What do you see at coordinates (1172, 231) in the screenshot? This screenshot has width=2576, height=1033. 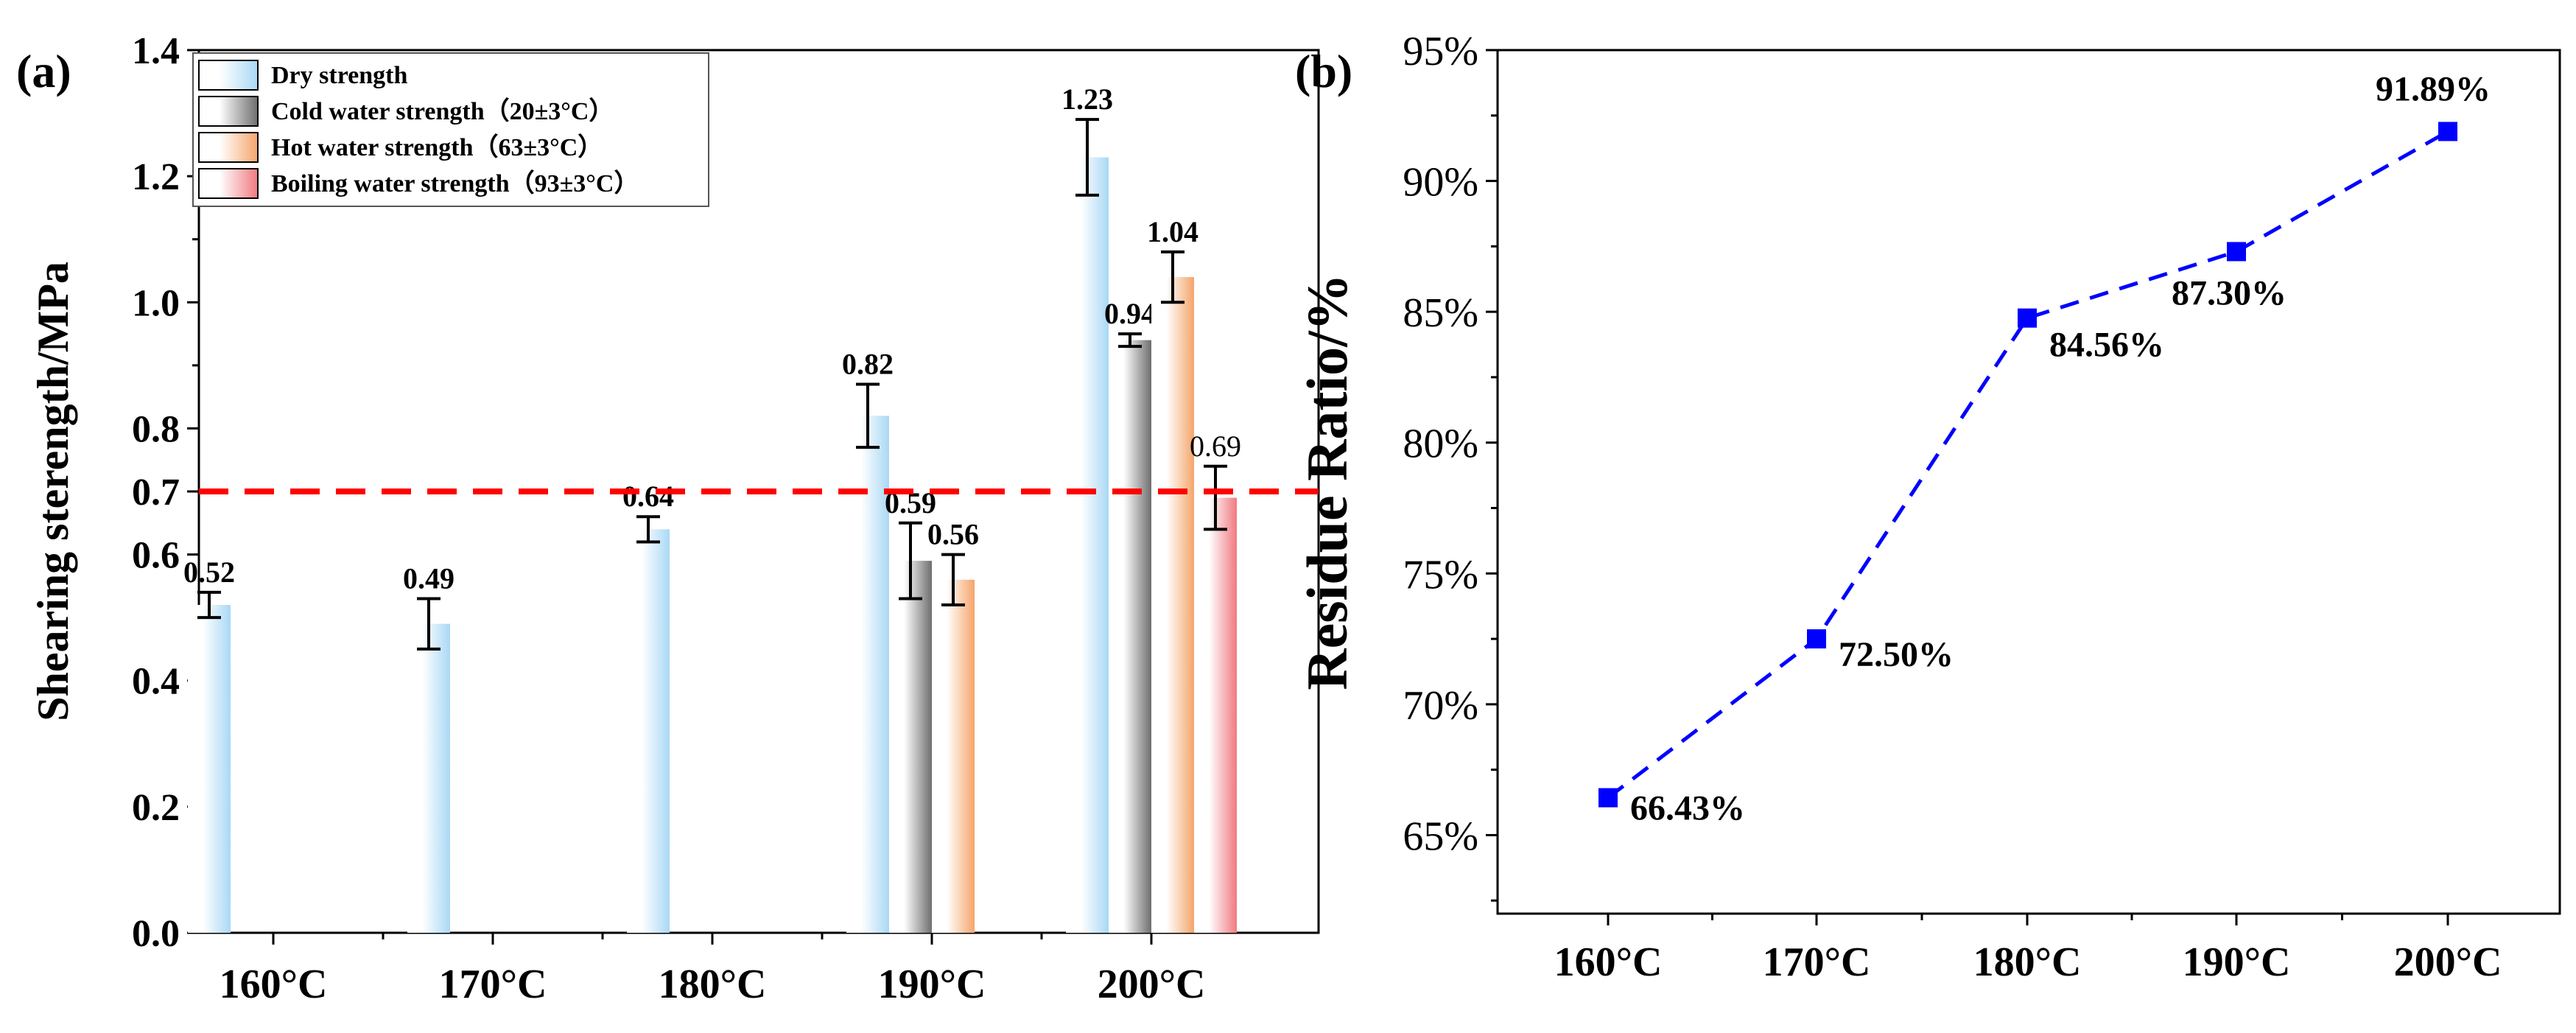 I see `data-label-2-4: 1.04` at bounding box center [1172, 231].